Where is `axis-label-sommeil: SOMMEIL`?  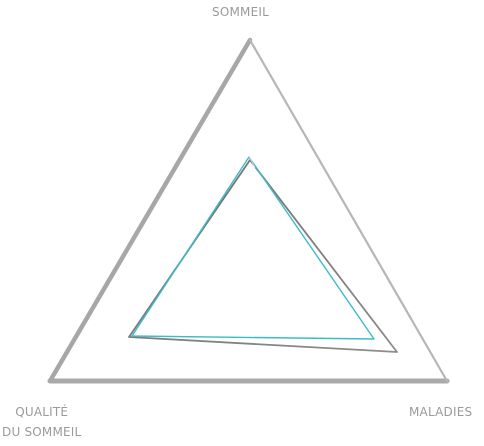
axis-label-sommeil: SOMMEIL is located at coordinates (240, 12).